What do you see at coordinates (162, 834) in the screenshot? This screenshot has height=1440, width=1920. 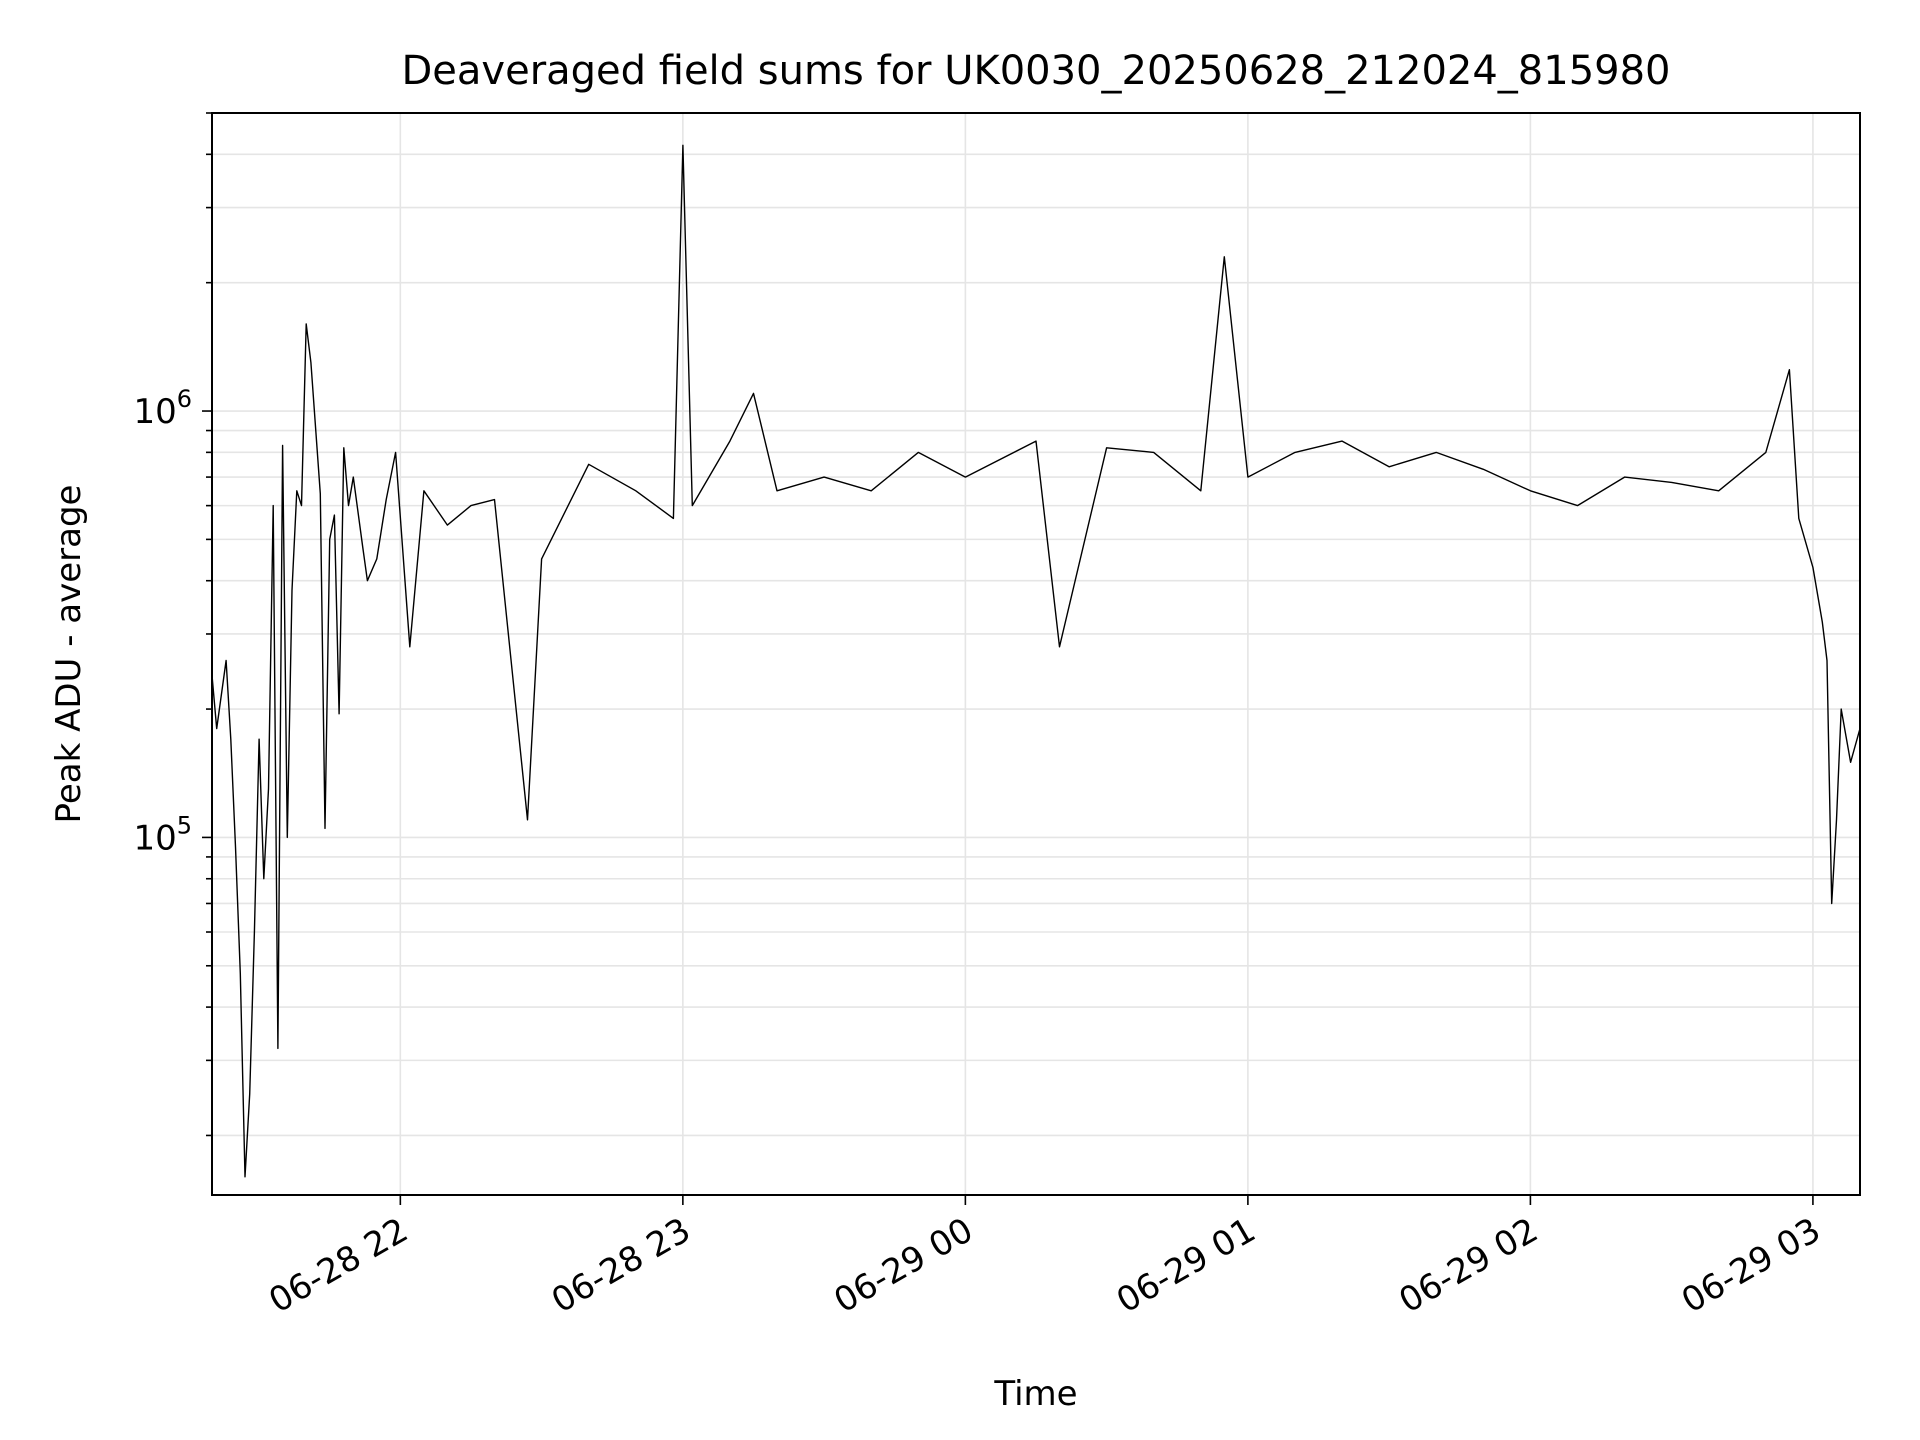 I see `y-tick-label: 10⁵` at bounding box center [162, 834].